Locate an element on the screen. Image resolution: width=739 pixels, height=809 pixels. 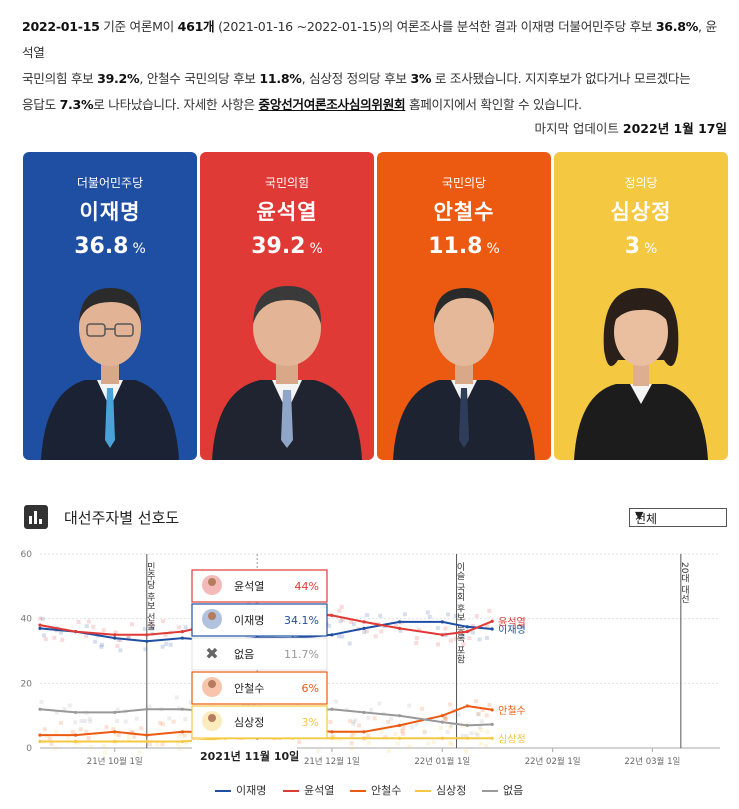
candidate-filter-select: 전체 ▼ is located at coordinates (678, 517).